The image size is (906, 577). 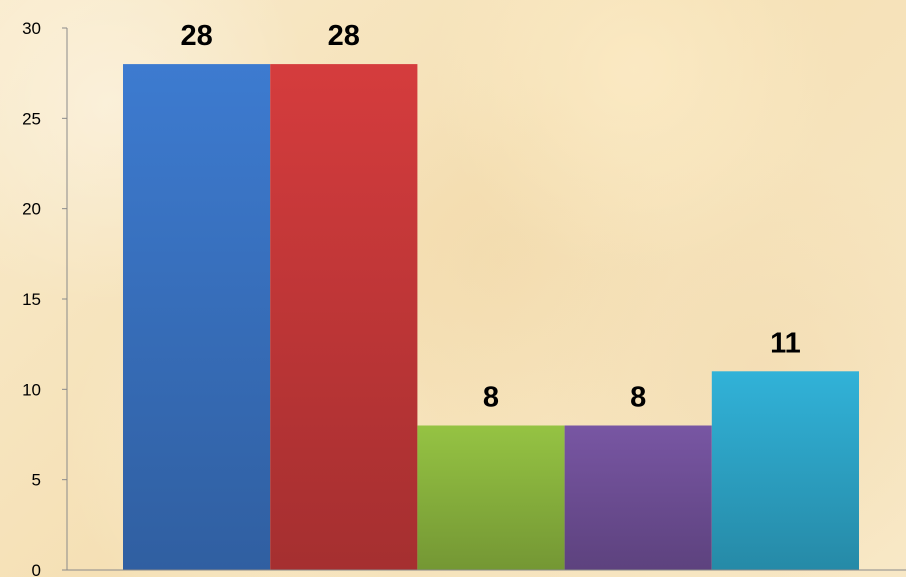 What do you see at coordinates (785, 343) in the screenshot?
I see `data-label-5: 11` at bounding box center [785, 343].